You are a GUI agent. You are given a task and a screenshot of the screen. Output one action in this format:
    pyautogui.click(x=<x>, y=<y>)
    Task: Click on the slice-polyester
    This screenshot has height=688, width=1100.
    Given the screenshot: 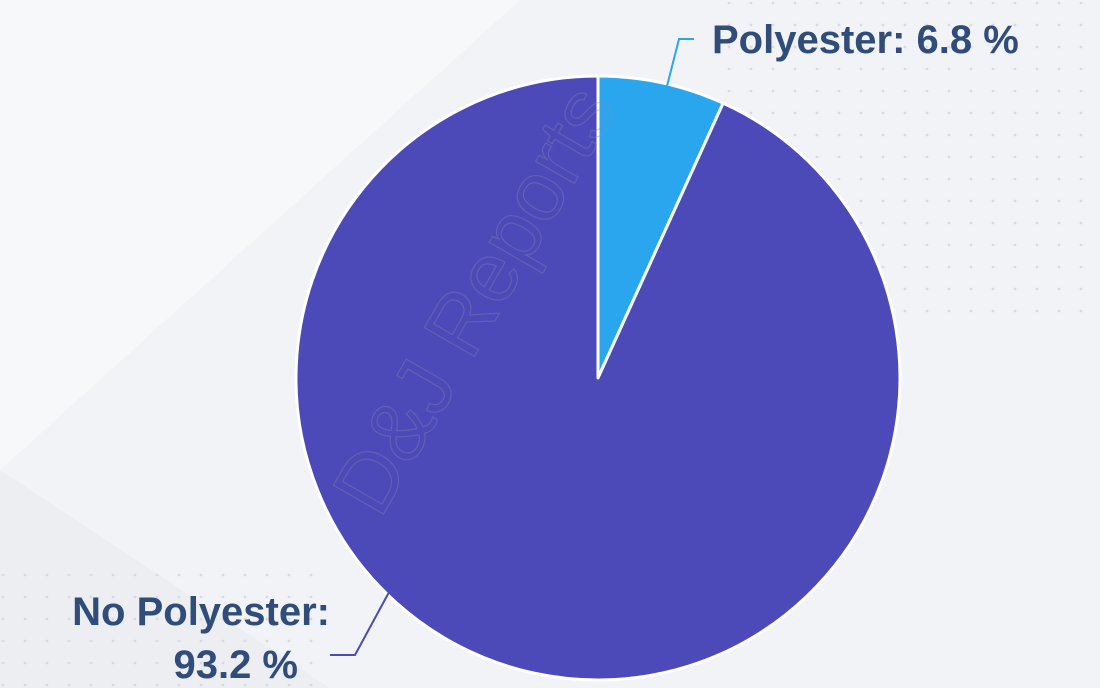 What is the action you would take?
    pyautogui.click(x=660, y=227)
    